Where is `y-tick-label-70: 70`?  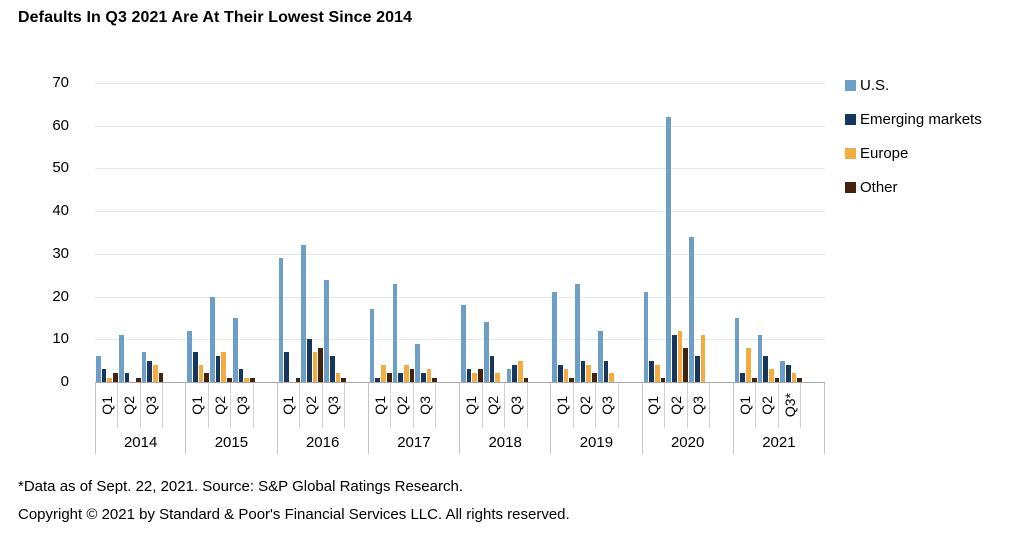
y-tick-label-70: 70 is located at coordinates (60, 82).